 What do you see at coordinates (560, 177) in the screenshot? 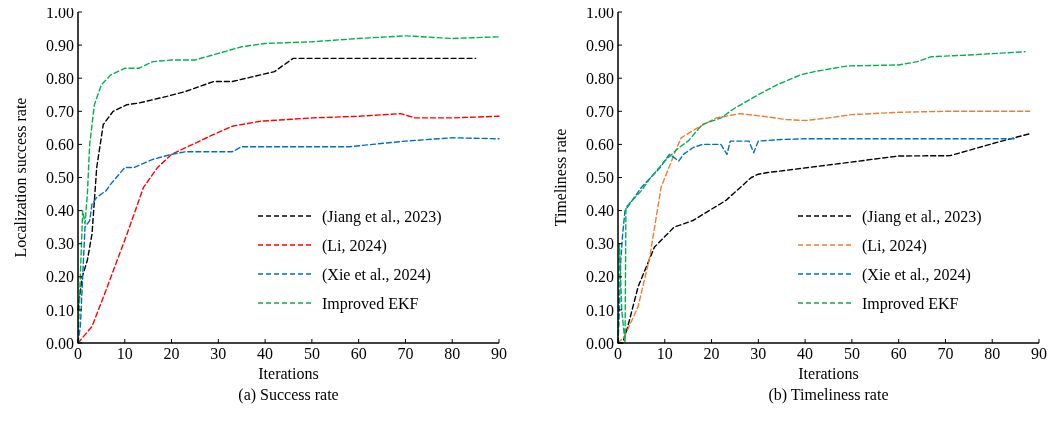
I see `y-axis-title: Timeliness rate` at bounding box center [560, 177].